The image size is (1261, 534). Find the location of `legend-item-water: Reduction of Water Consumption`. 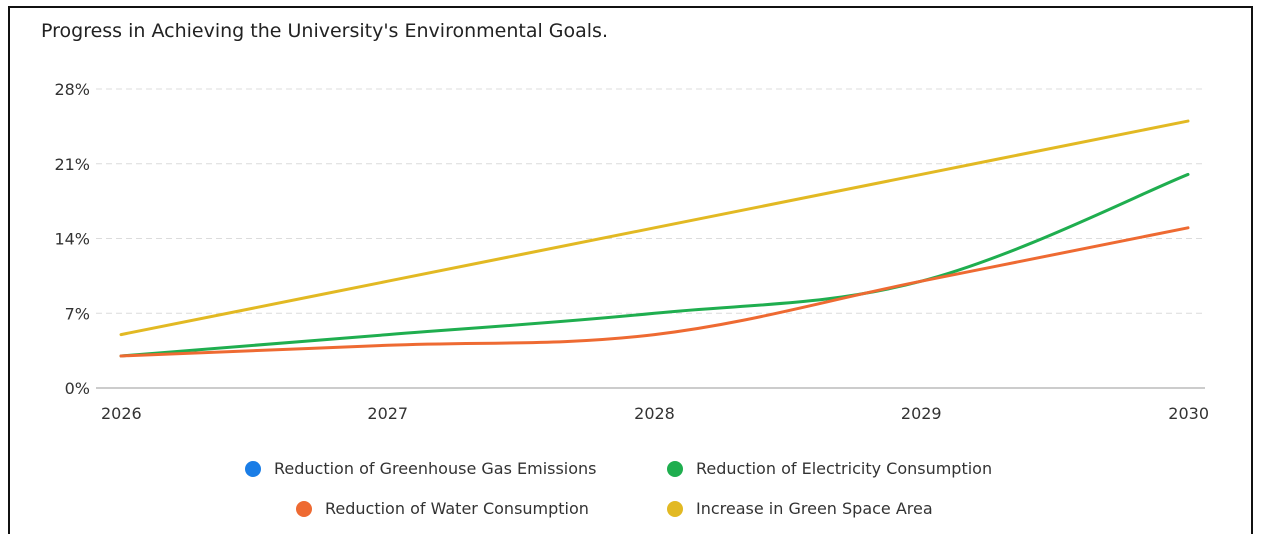

legend-item-water: Reduction of Water Consumption is located at coordinates (442, 508).